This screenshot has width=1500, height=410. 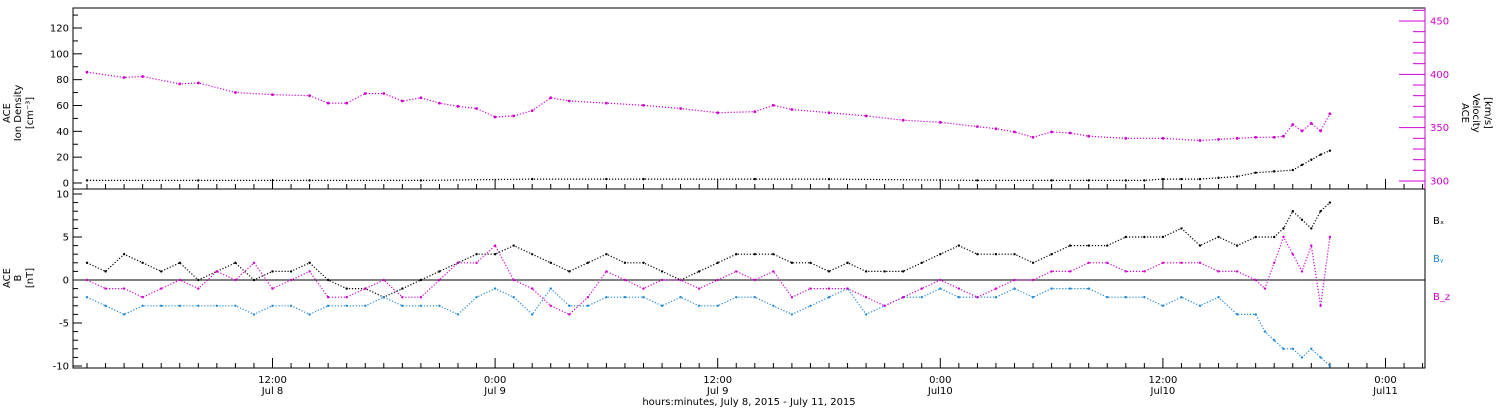 I want to click on velocity-point-trace, so click(x=708, y=106).